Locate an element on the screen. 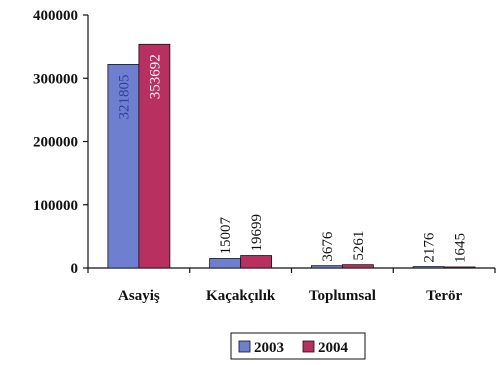  x-tick-label: Kaçakçılık is located at coordinates (241, 296).